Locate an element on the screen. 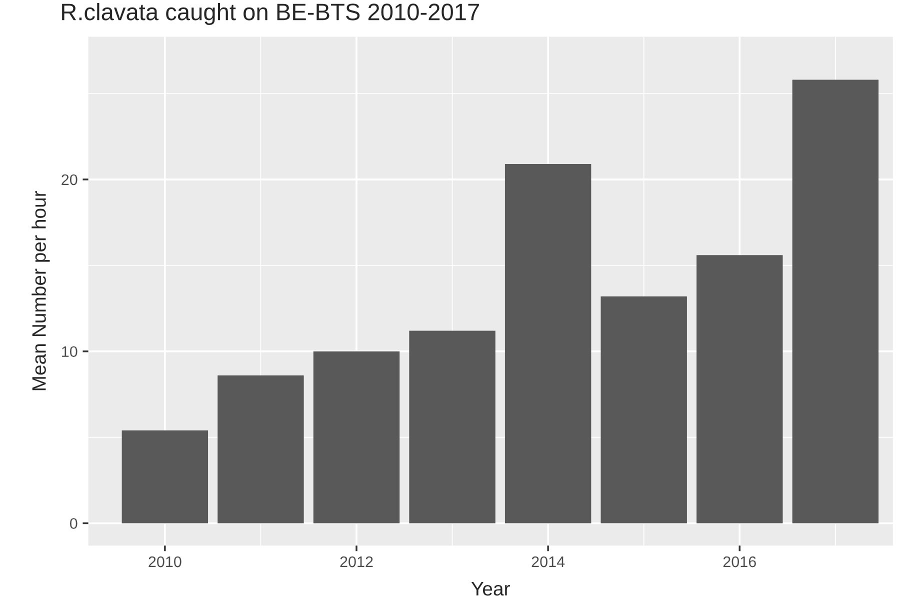 Image resolution: width=901 pixels, height=613 pixels. x-tick-label: 2012 is located at coordinates (356, 562).